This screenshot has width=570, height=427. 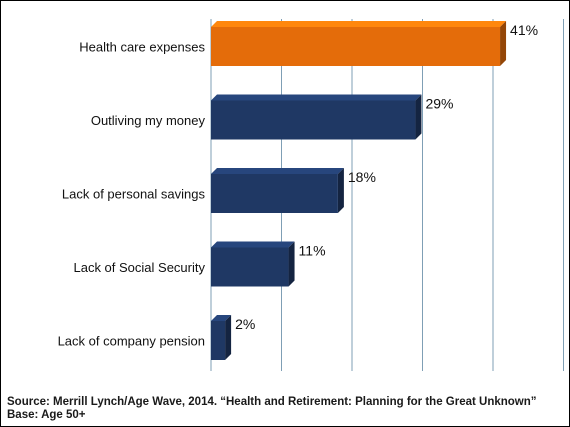 I want to click on category-label: Lack of company pension, so click(x=131, y=341).